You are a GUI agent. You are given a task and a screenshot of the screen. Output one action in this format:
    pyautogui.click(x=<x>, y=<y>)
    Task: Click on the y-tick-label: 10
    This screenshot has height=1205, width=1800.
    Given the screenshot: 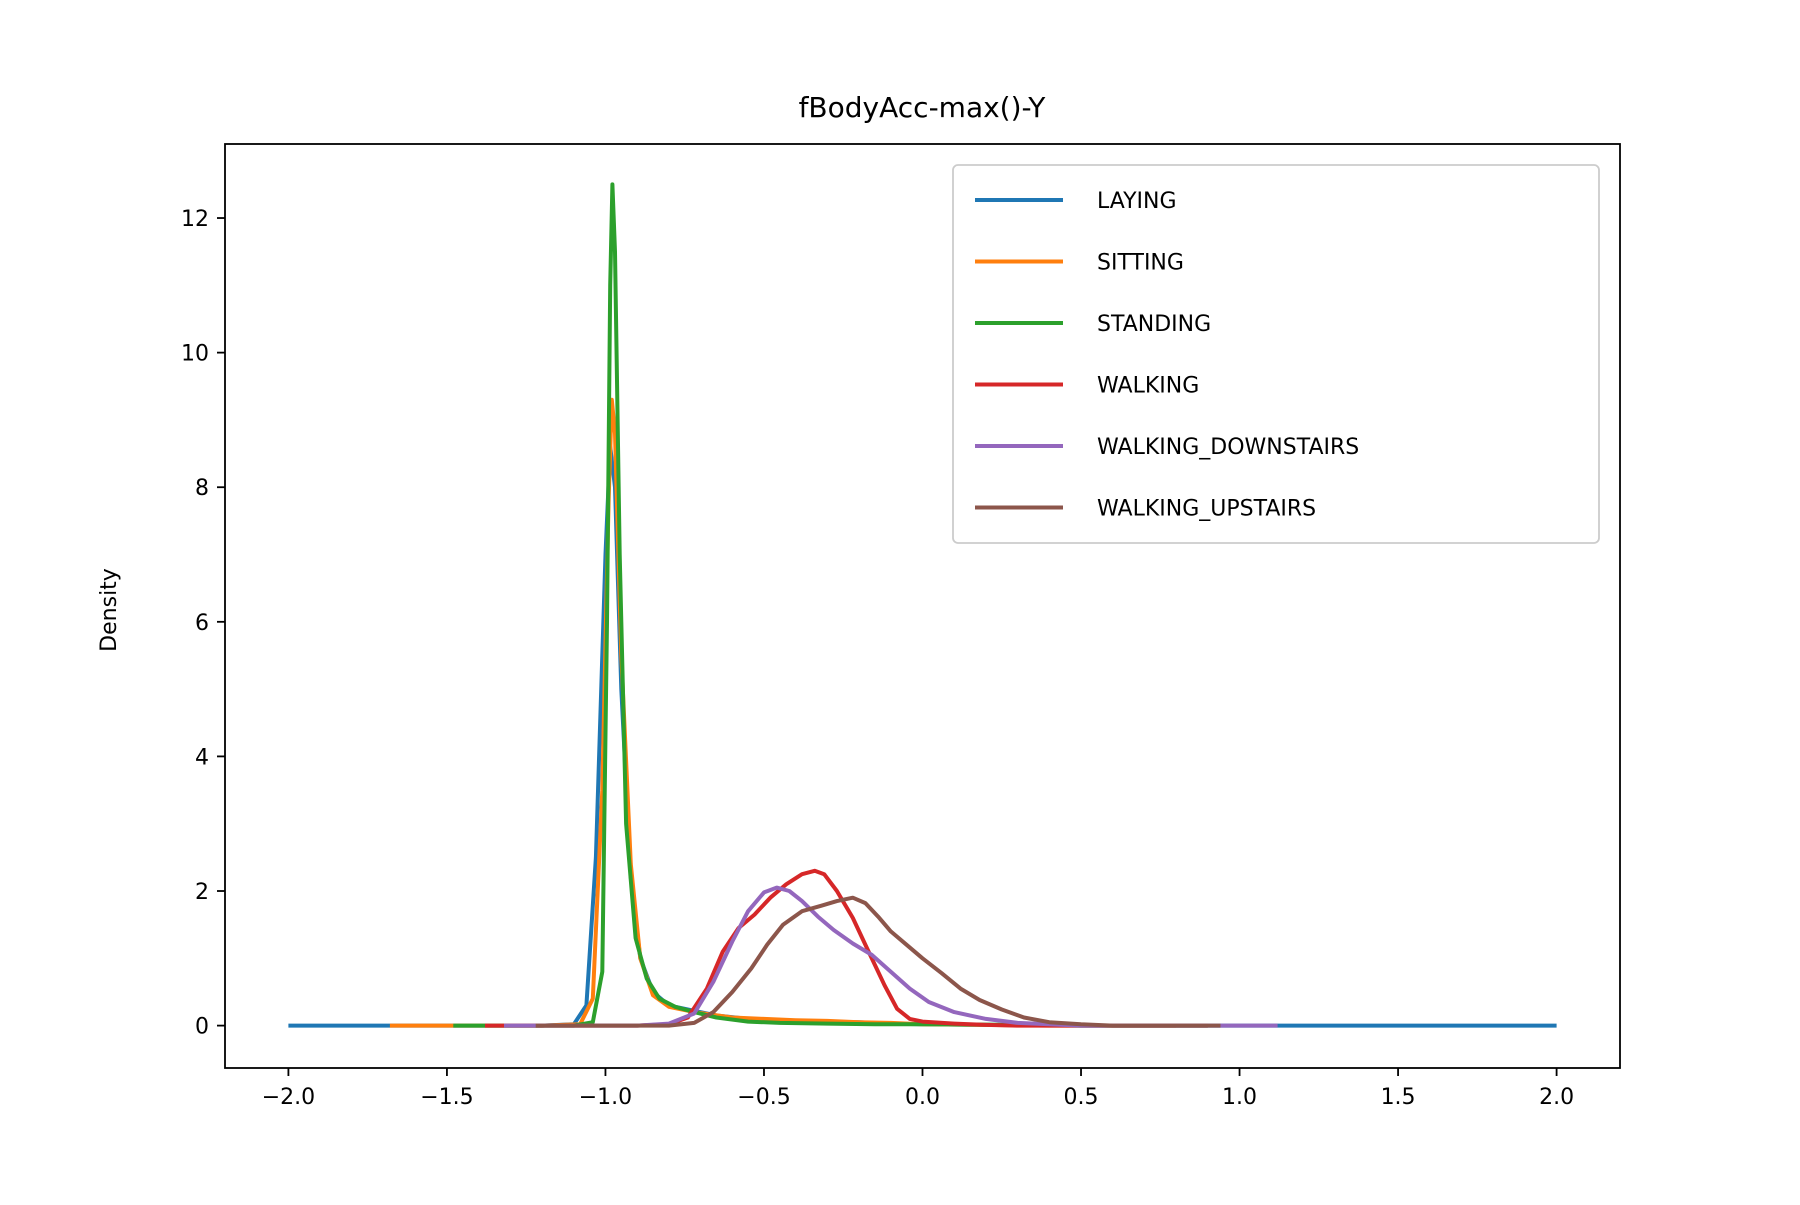 What is the action you would take?
    pyautogui.click(x=195, y=354)
    